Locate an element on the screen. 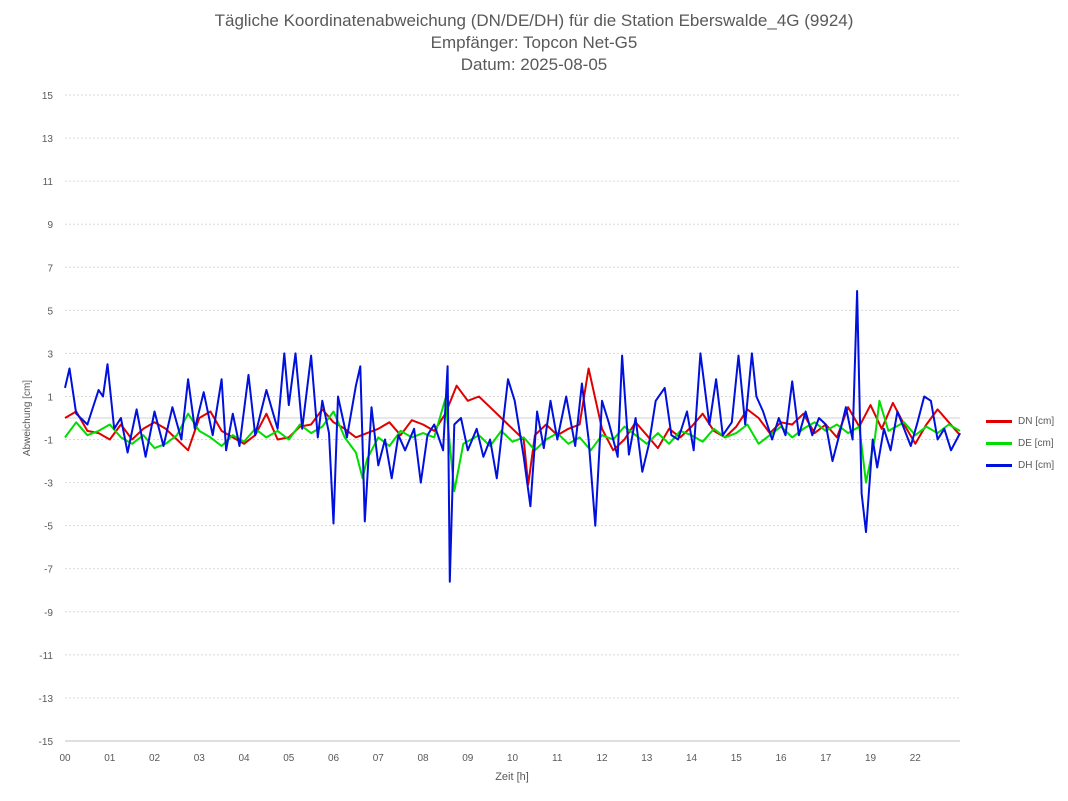  x-tick-label: 02 is located at coordinates (155, 758).